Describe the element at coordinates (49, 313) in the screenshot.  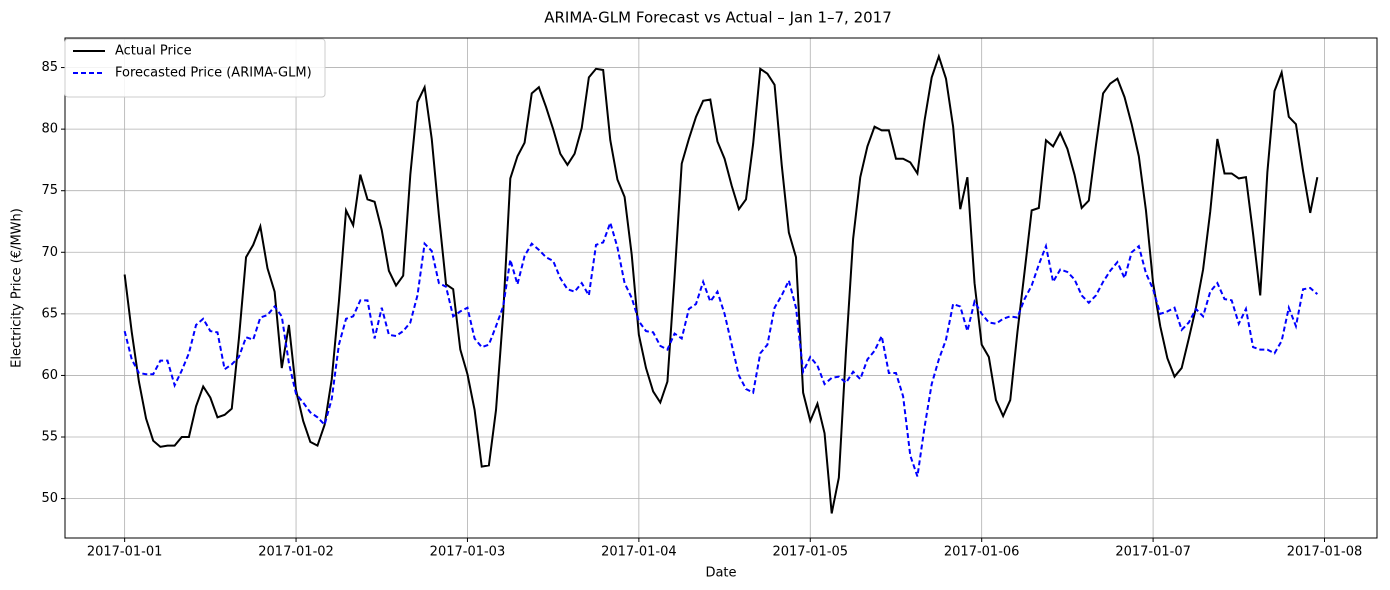
I see `y-tick-label: 65` at that location.